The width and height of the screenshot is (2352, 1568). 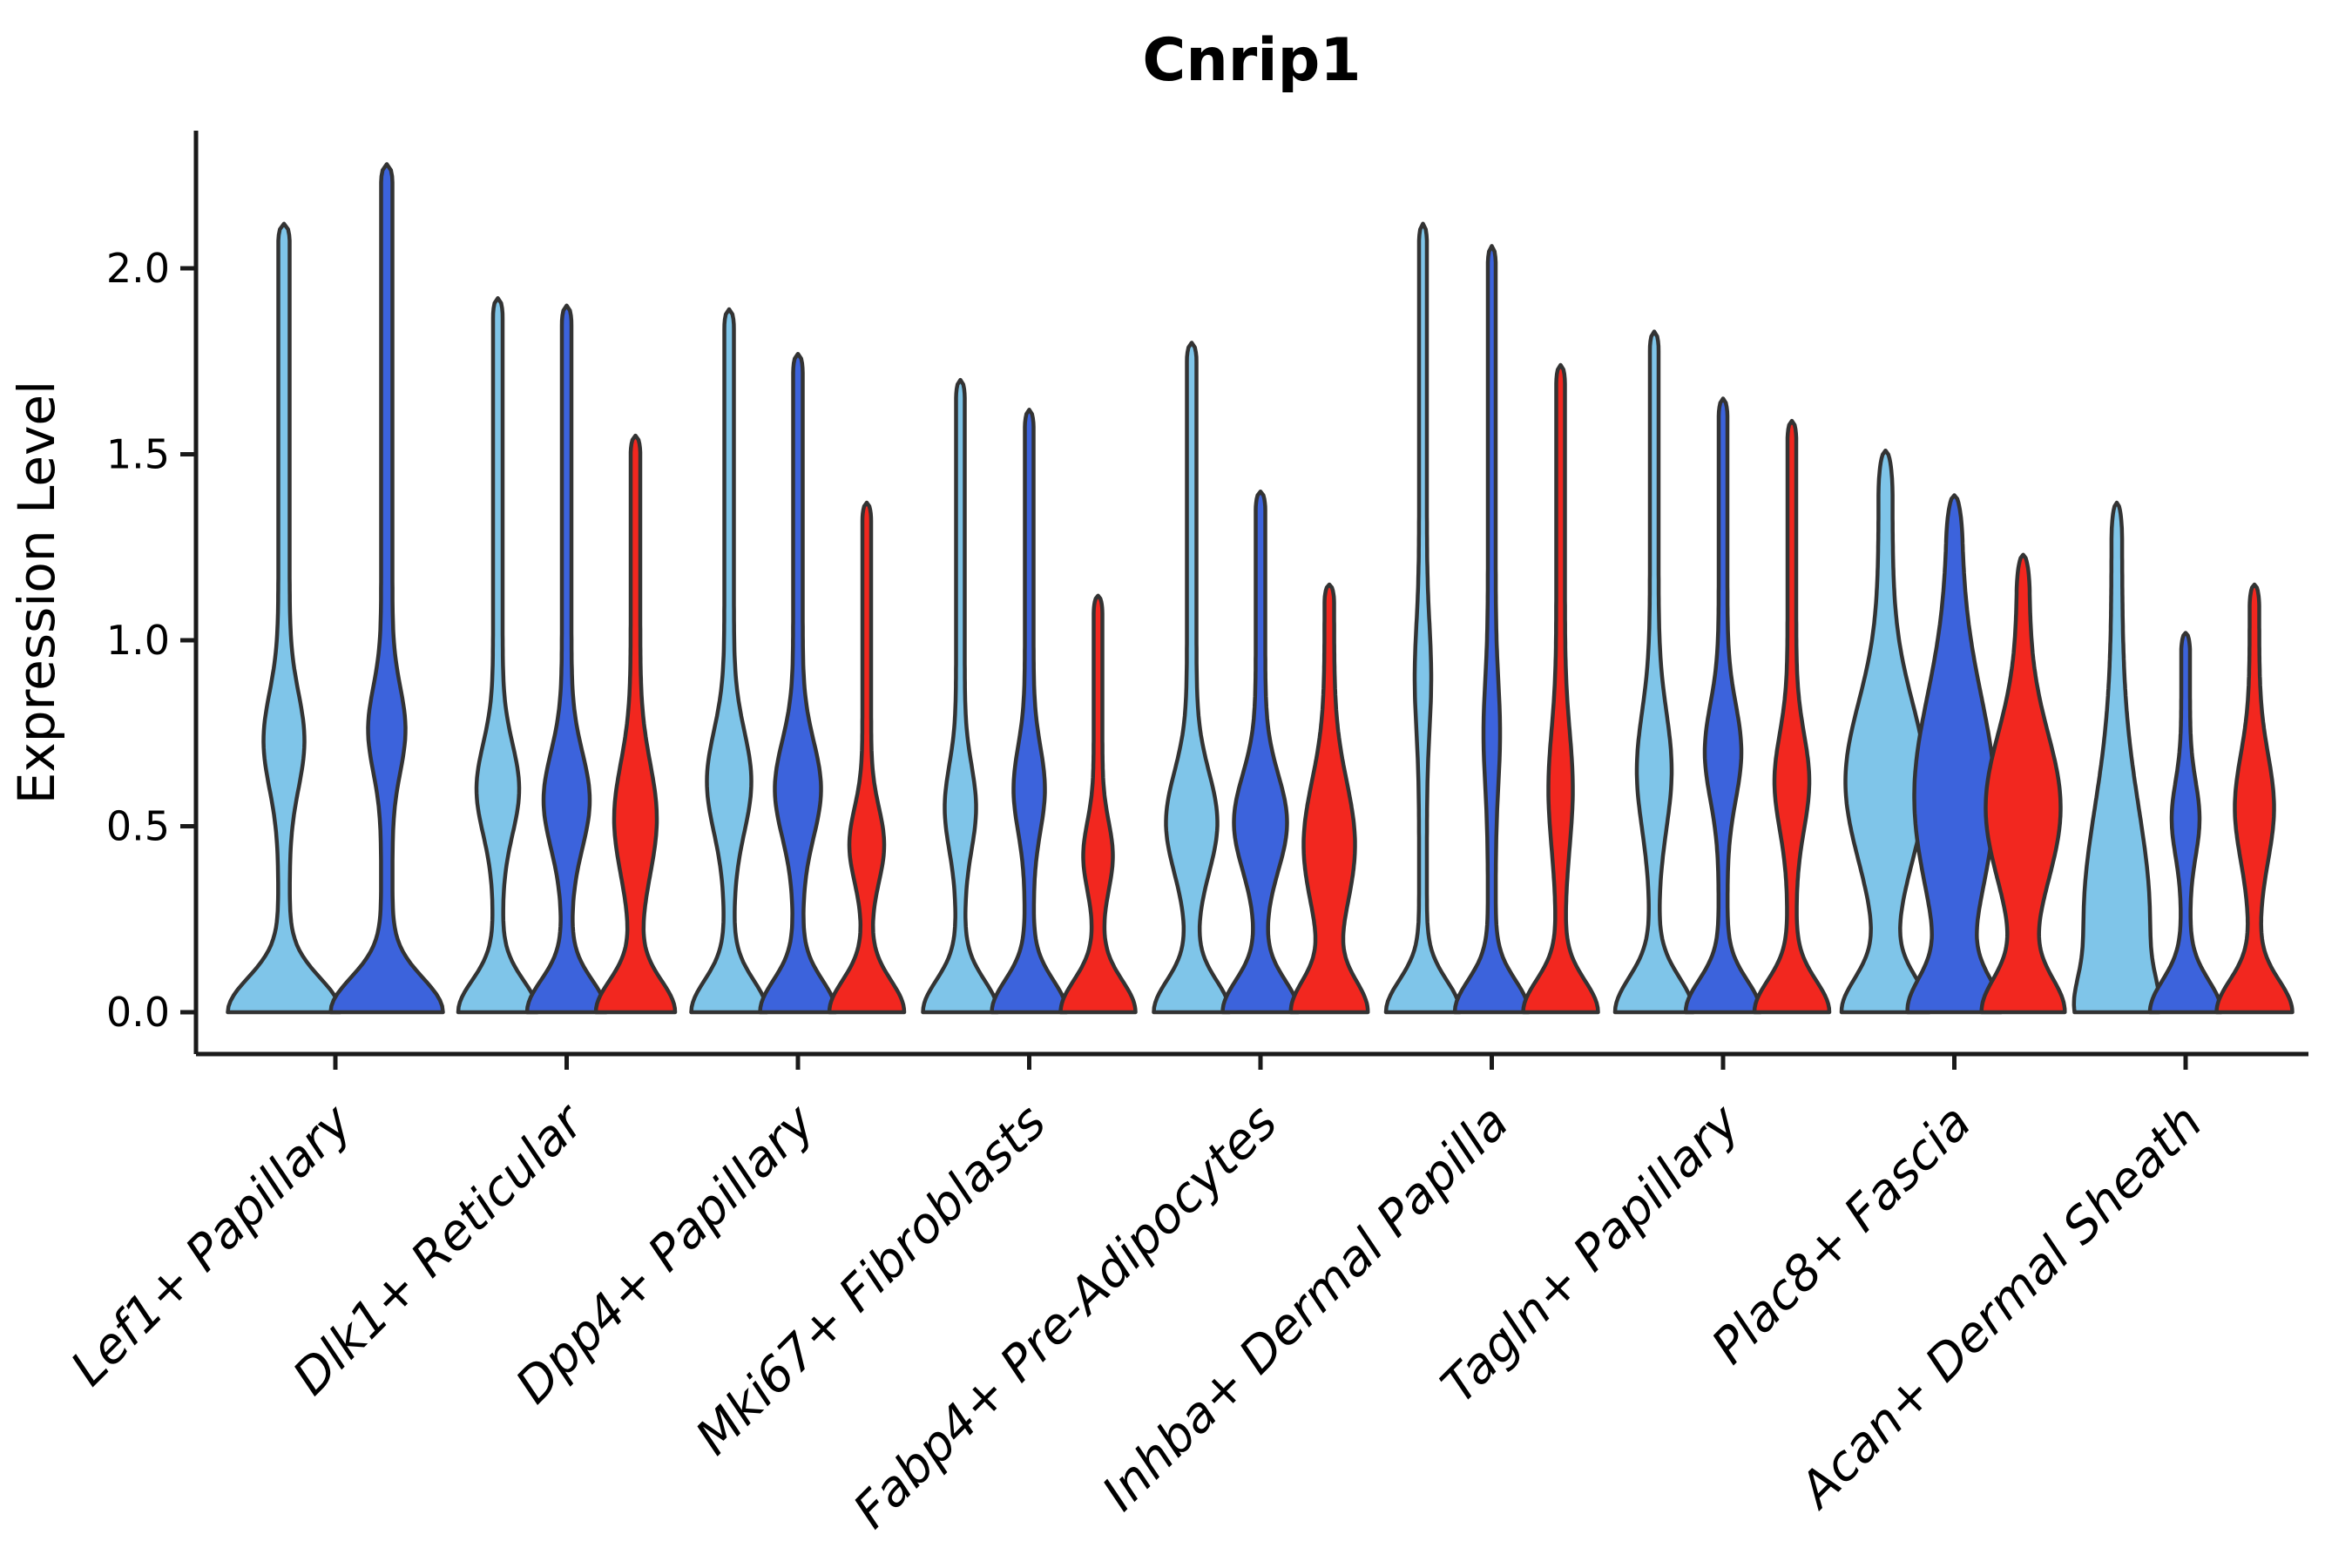 I want to click on violin-dpp4-red, so click(x=867, y=757).